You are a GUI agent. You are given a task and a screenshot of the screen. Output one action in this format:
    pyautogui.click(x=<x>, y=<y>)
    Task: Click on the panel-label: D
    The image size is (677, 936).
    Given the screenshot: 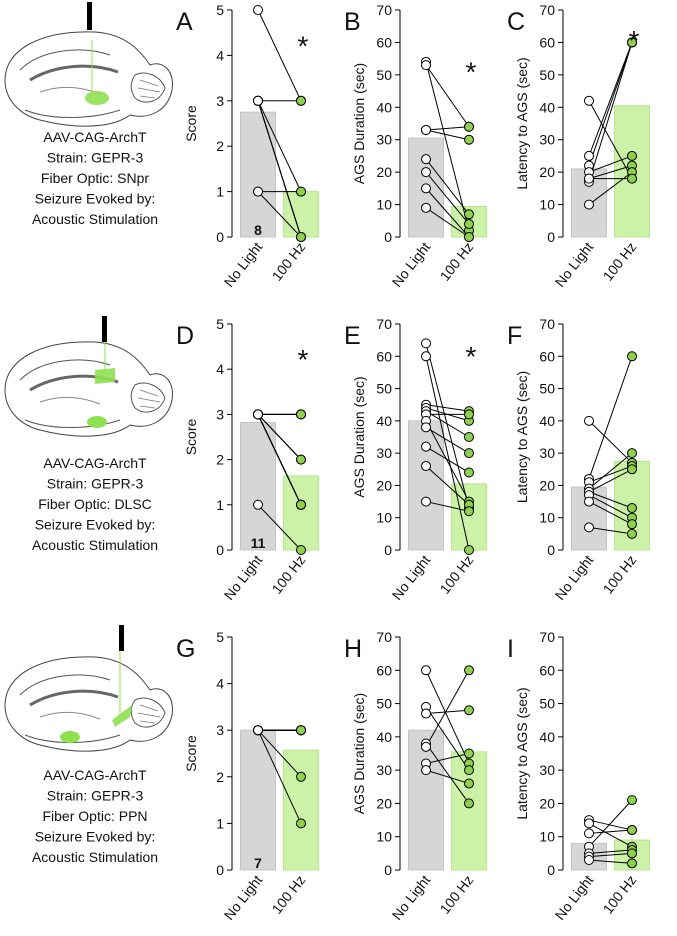 What is the action you would take?
    pyautogui.click(x=185, y=336)
    